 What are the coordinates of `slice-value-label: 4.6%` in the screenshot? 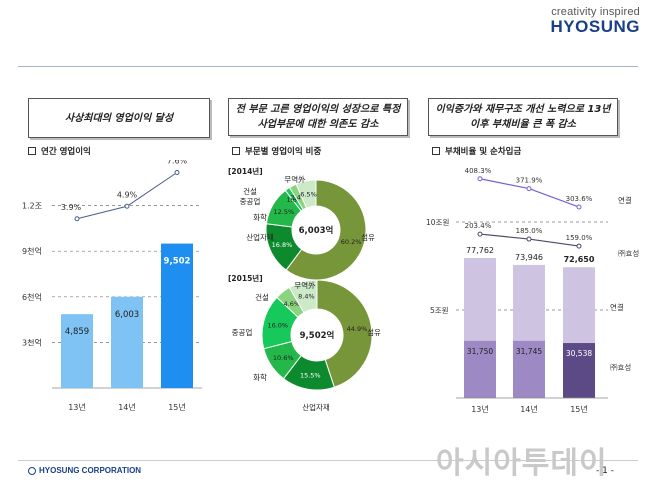 It's located at (292, 304).